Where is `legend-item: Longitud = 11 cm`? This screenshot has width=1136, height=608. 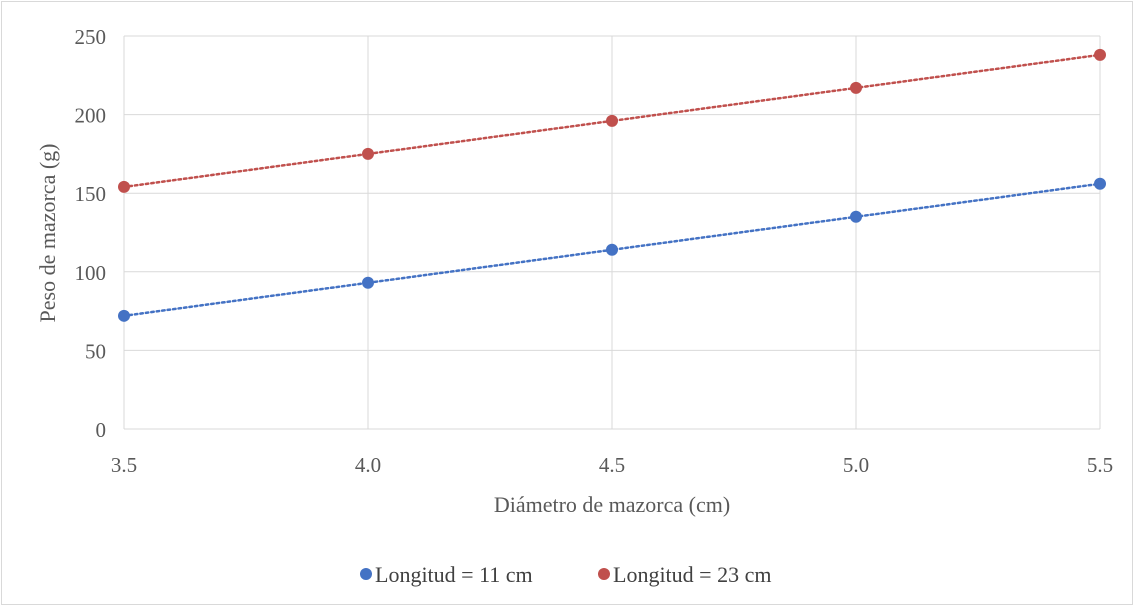
legend-item: Longitud = 11 cm is located at coordinates (446, 574).